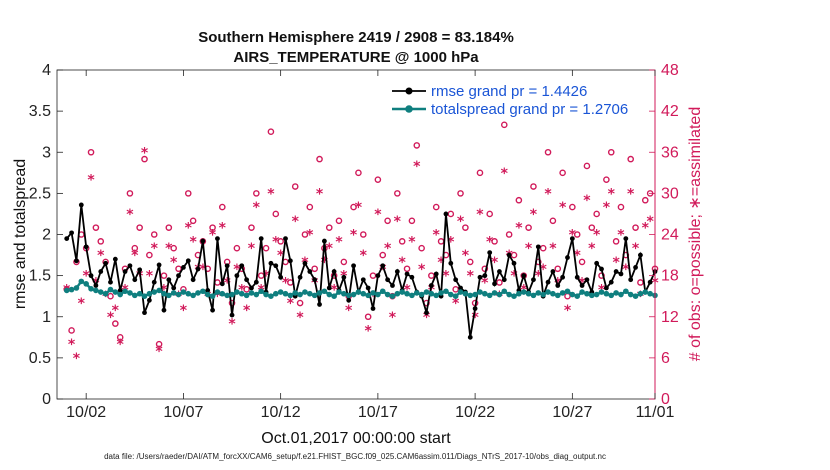 The image size is (830, 470). What do you see at coordinates (378, 412) in the screenshot?
I see `x-tick-label: 10/17` at bounding box center [378, 412].